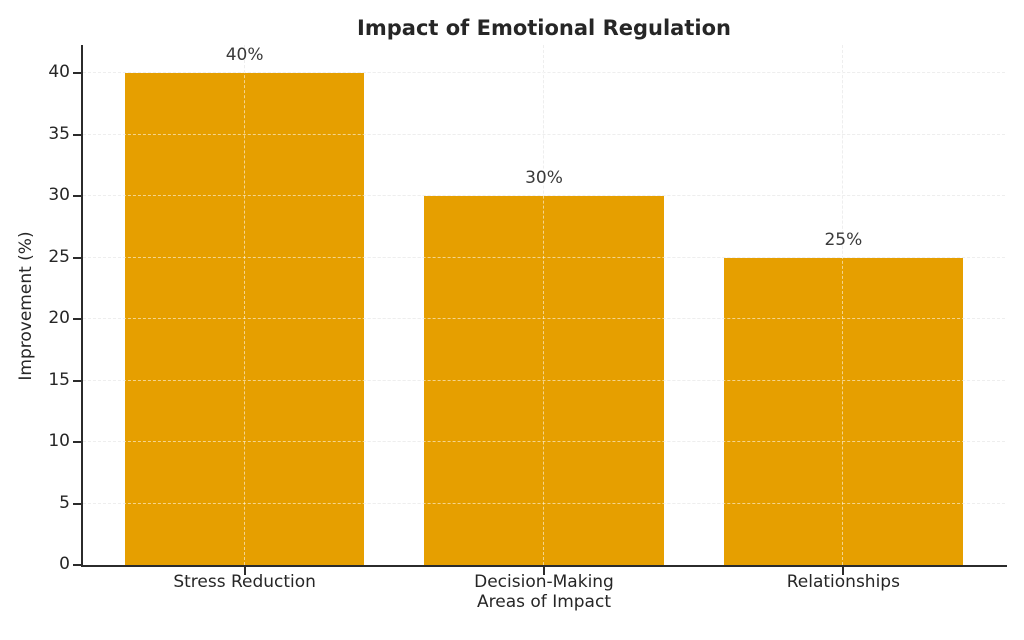 The width and height of the screenshot is (1024, 640). What do you see at coordinates (64, 502) in the screenshot?
I see `y-tick-label: 5` at bounding box center [64, 502].